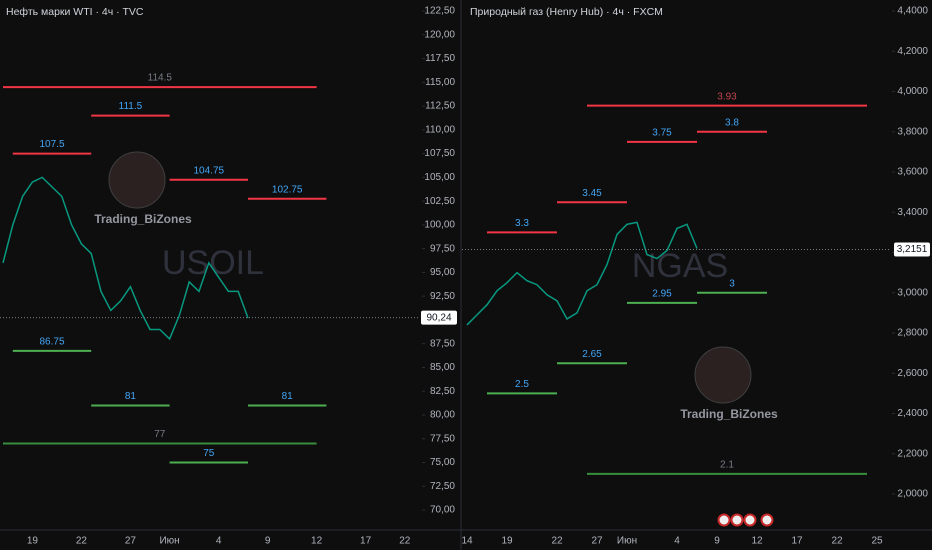  What do you see at coordinates (877, 541) in the screenshot?
I see `x-tick-label: 25` at bounding box center [877, 541].